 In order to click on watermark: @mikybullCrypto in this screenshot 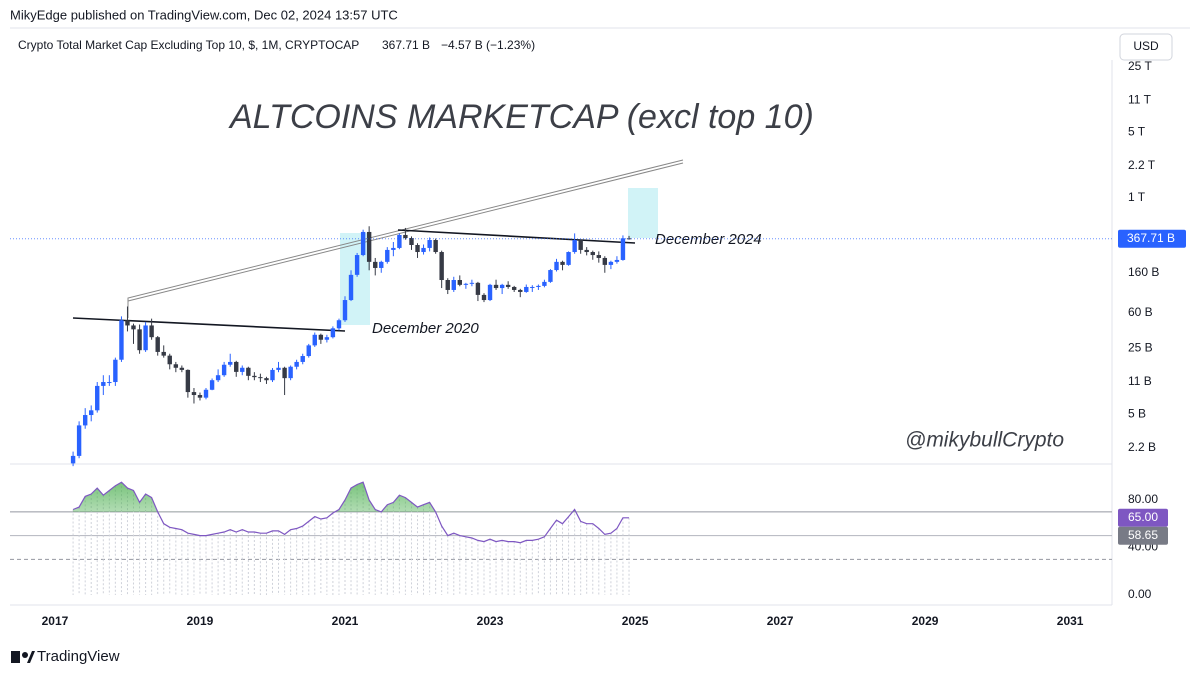, I will do `click(984, 440)`.